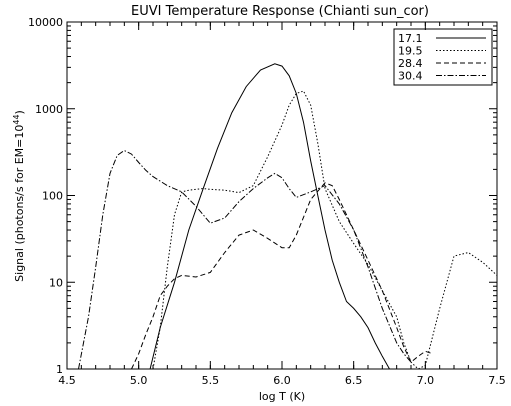 The image size is (511, 406). What do you see at coordinates (410, 51) in the screenshot?
I see `legend-label: 19.5` at bounding box center [410, 51].